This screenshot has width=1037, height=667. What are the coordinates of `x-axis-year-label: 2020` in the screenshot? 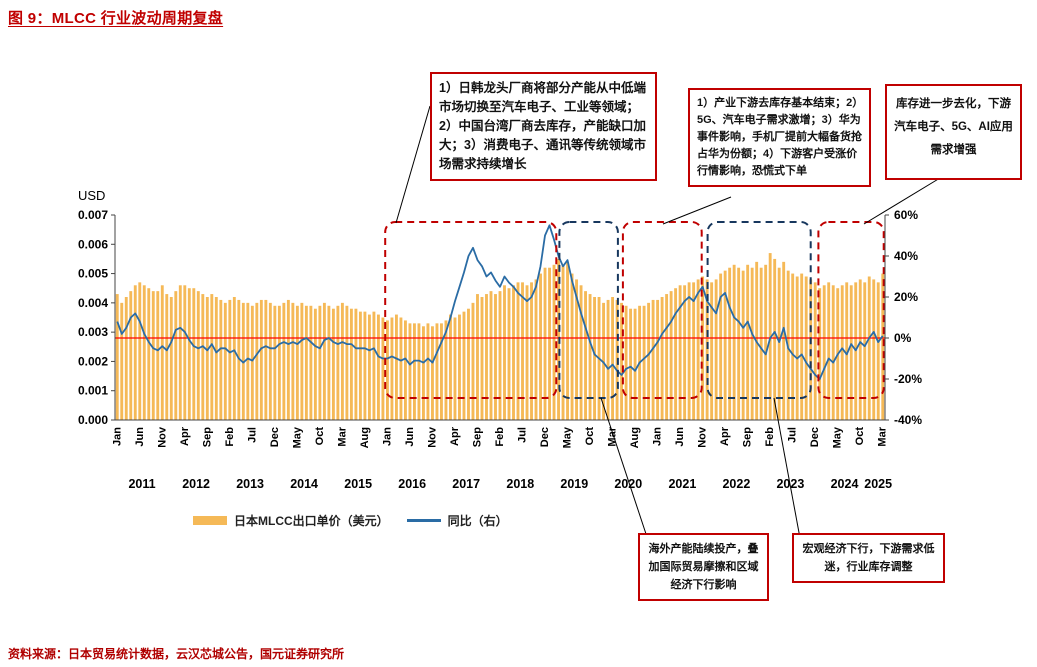 It's located at (628, 484).